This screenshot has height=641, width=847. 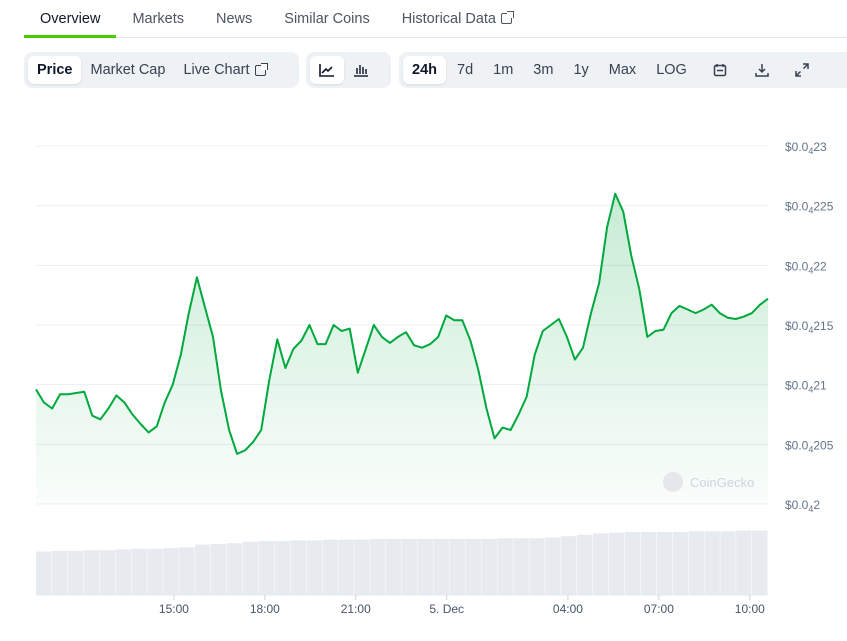 I want to click on calendar-button, so click(x=720, y=70).